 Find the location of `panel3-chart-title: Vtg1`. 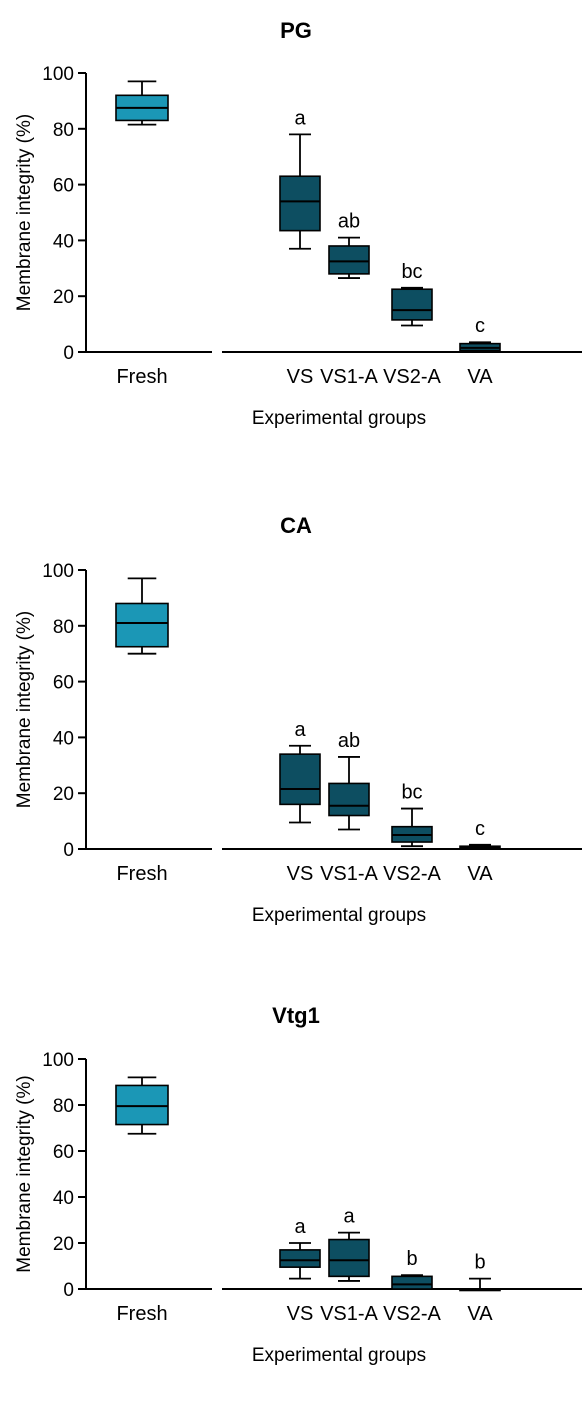

panel3-chart-title: Vtg1 is located at coordinates (296, 1015).